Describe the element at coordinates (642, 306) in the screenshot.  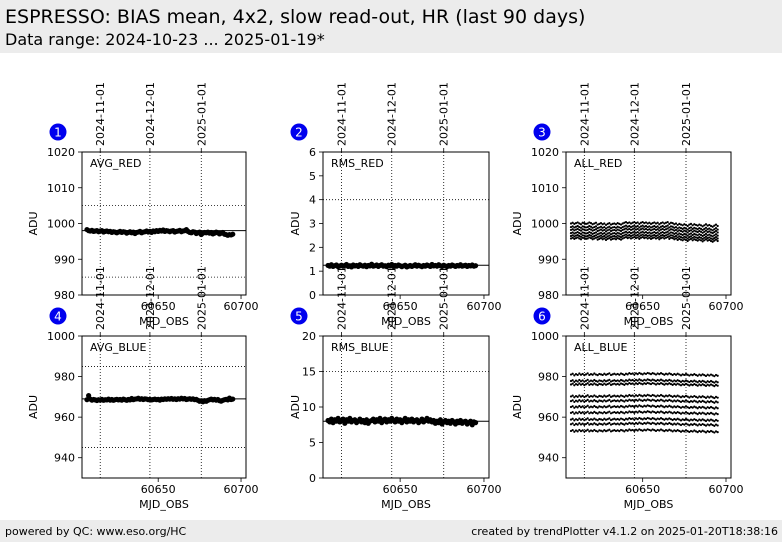
I see `x-tick-label: 60650` at that location.